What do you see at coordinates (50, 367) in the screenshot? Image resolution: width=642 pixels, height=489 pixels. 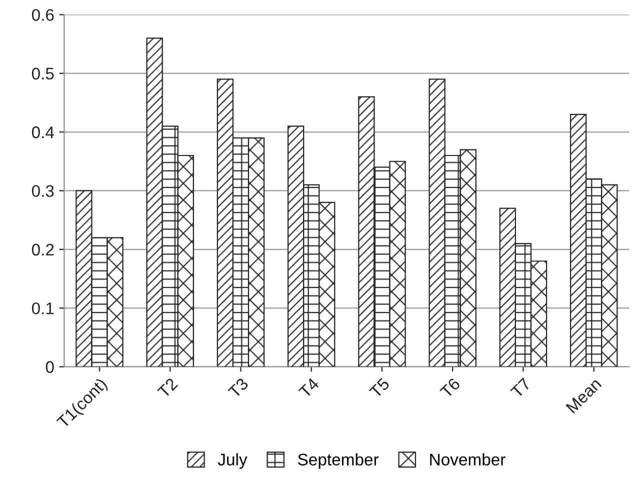 I see `y-tick-label: 0` at bounding box center [50, 367].